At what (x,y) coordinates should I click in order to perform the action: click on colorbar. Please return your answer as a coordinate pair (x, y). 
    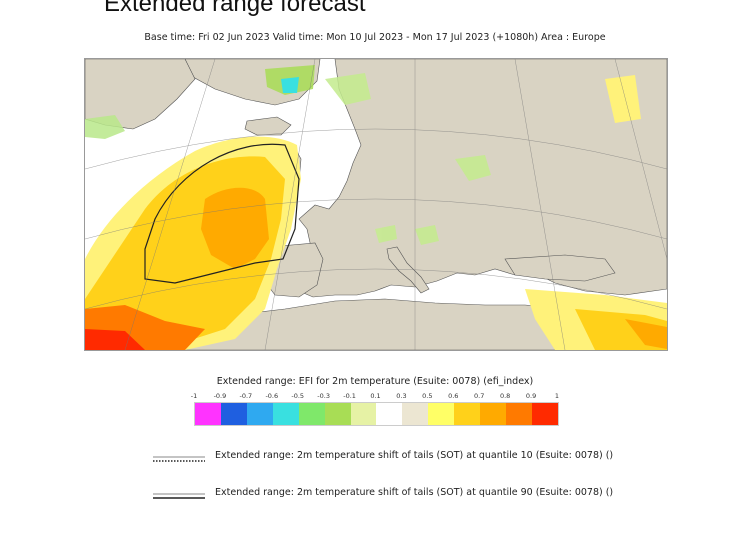
    Looking at the image, I should click on (376, 414).